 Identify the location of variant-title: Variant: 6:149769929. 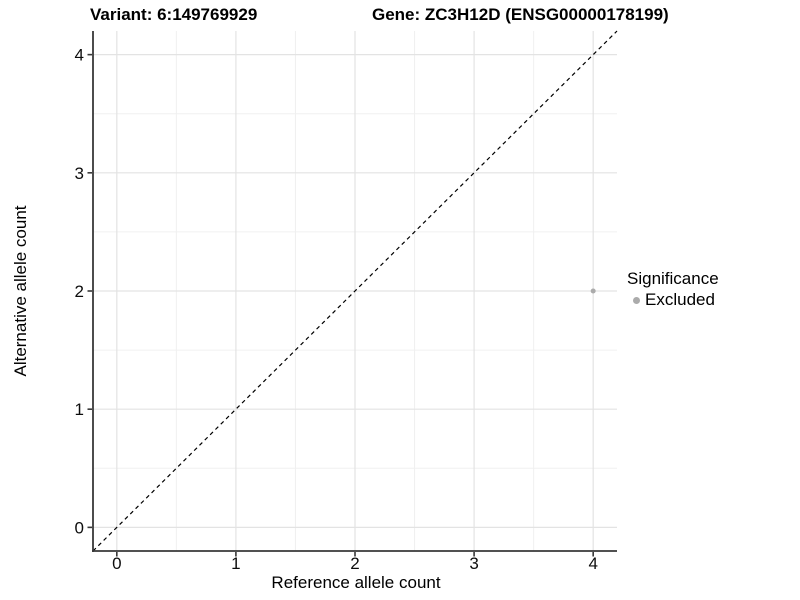
(174, 14).